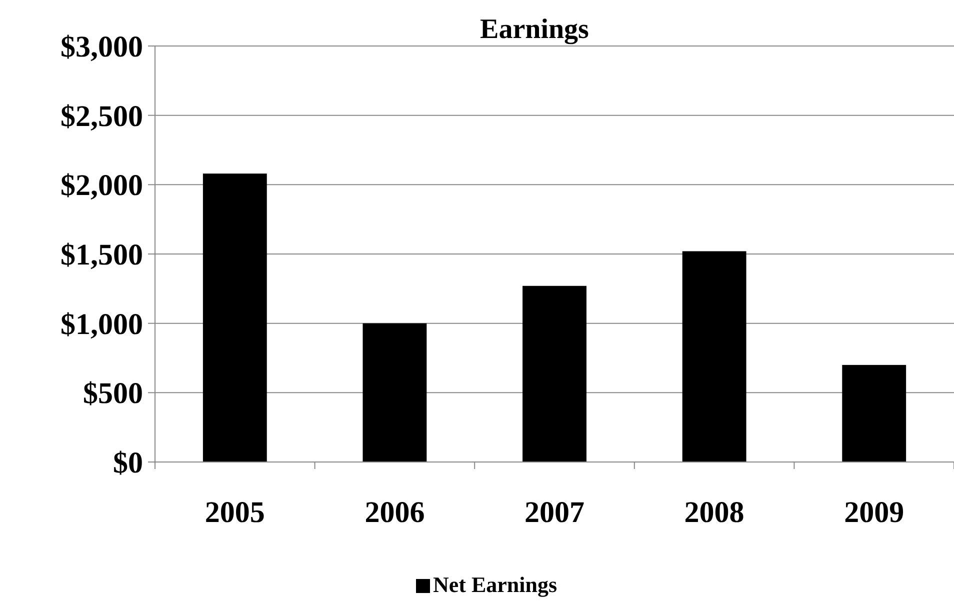  Describe the element at coordinates (101, 185) in the screenshot. I see `y-tick-label: $2,000` at that location.